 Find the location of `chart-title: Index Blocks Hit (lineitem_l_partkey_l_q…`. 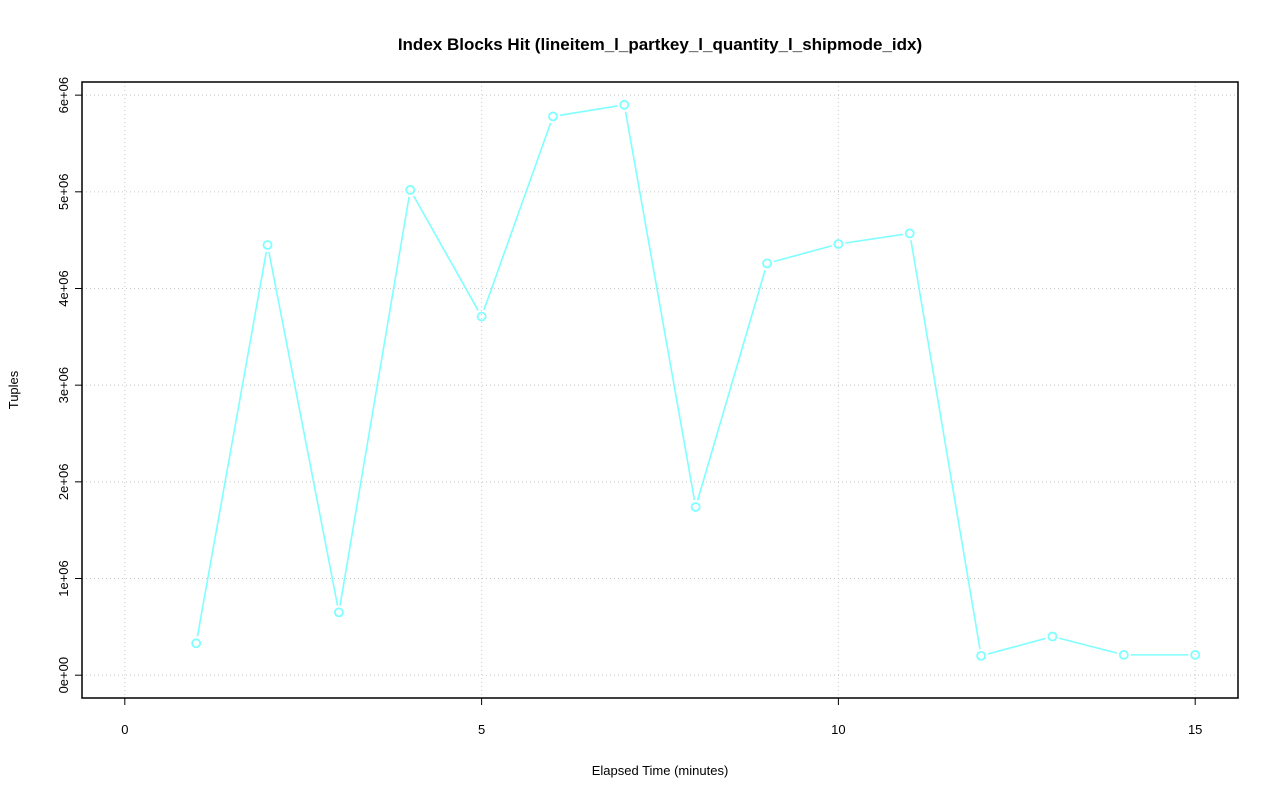

chart-title: Index Blocks Hit (lineitem_l_partkey_l_q… is located at coordinates (660, 44).